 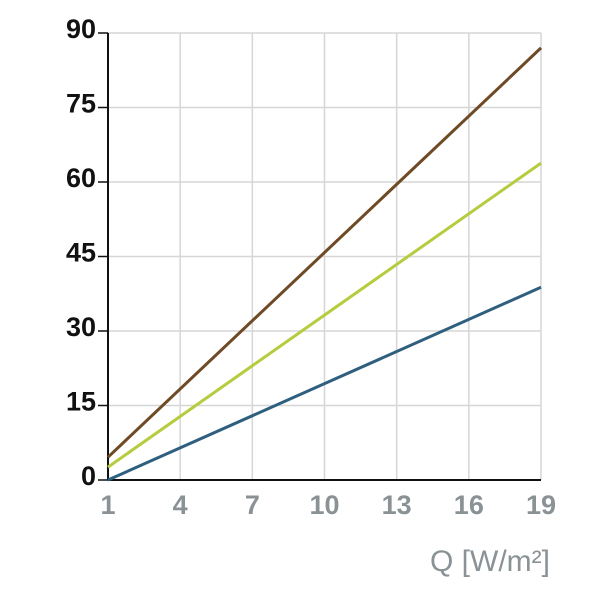 I want to click on x-tick-label: 16, so click(x=469, y=505).